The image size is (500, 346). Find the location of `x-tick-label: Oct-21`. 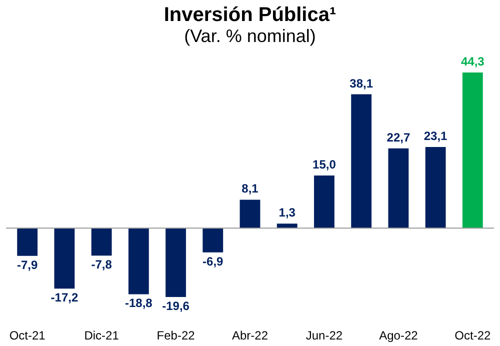

x-tick-label: Oct-21 is located at coordinates (27, 335).